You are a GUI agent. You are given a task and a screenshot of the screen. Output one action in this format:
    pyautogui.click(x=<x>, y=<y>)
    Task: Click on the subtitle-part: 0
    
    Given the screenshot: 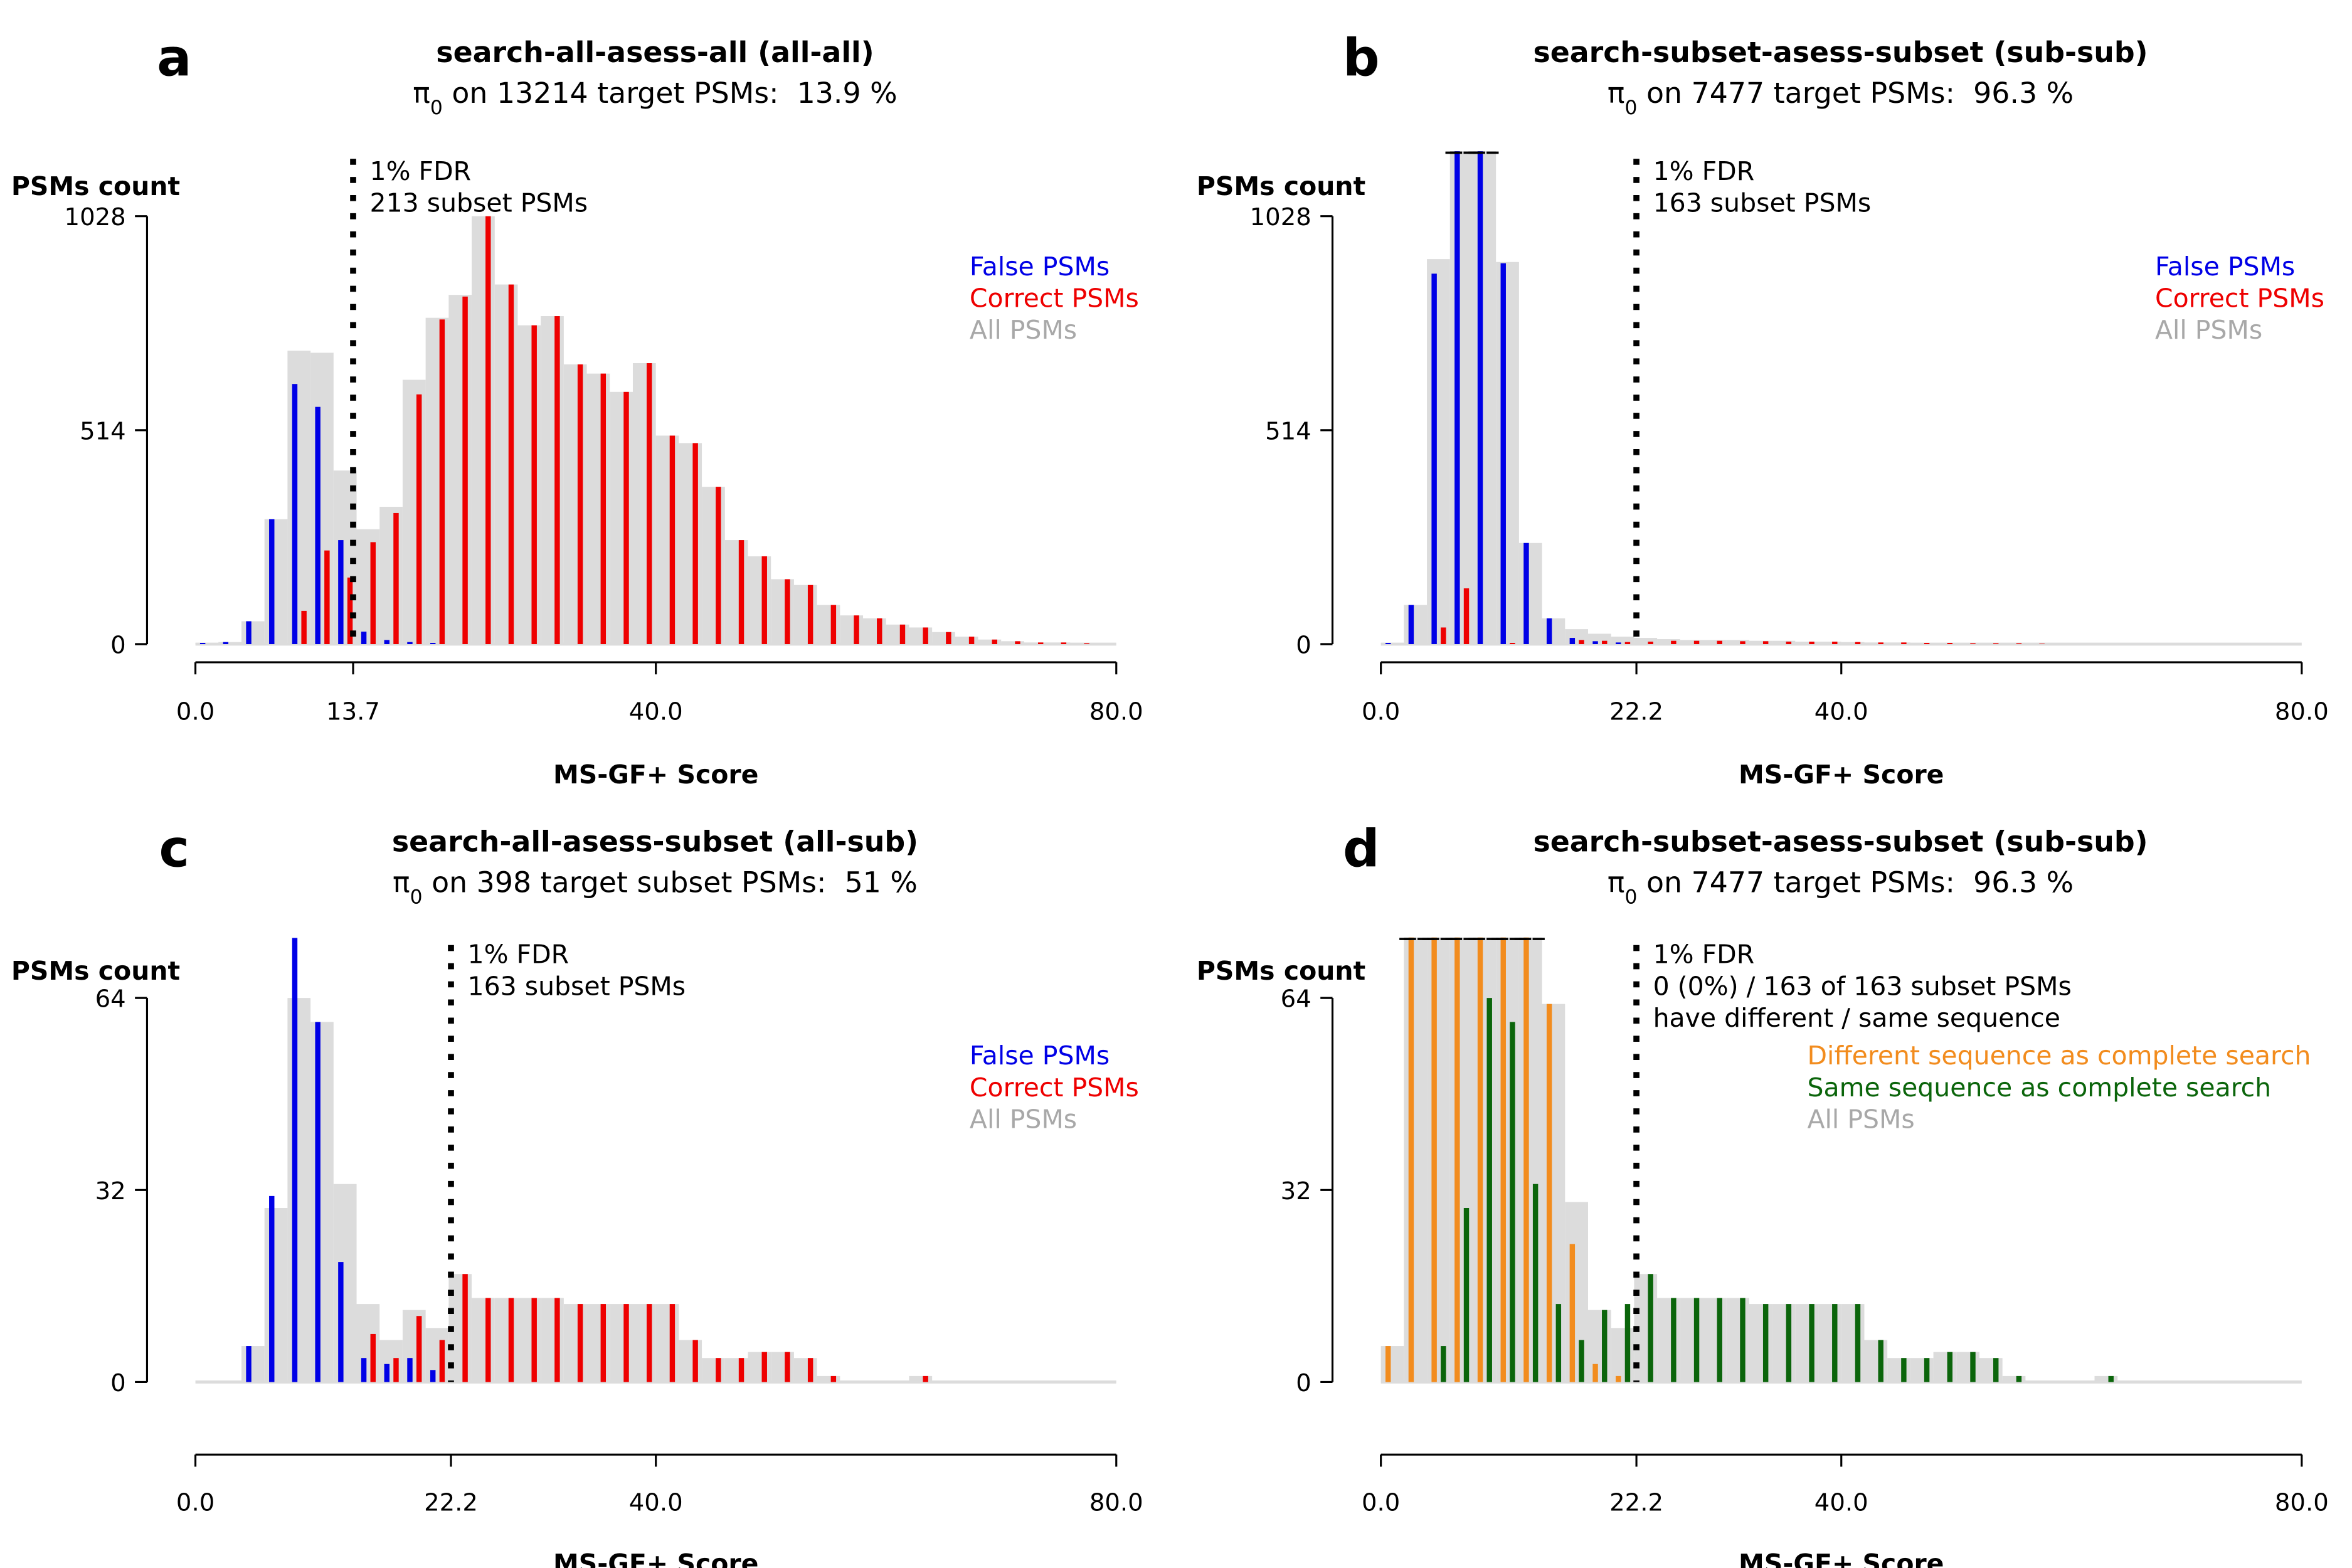 What is the action you would take?
    pyautogui.click(x=436, y=108)
    